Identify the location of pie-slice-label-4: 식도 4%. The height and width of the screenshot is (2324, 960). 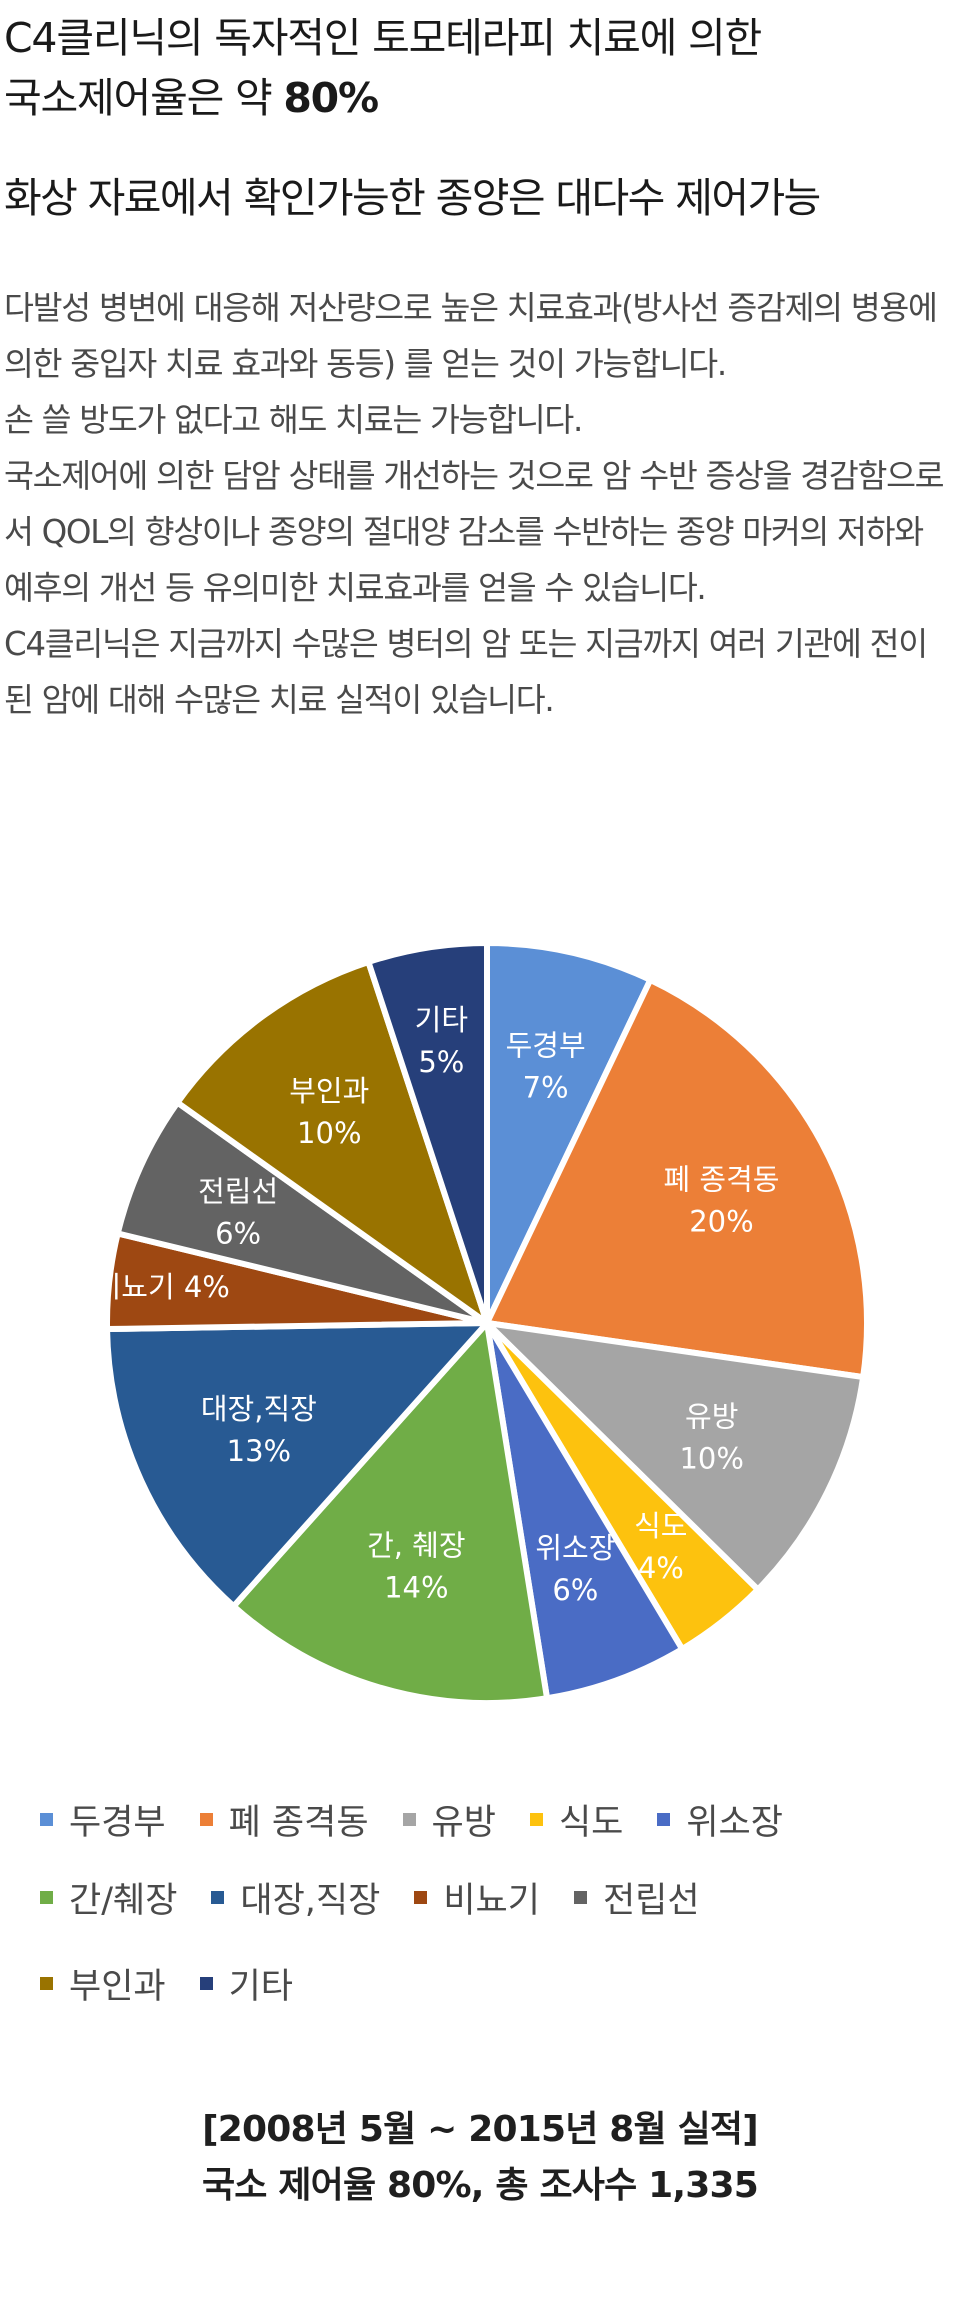
(660, 1547).